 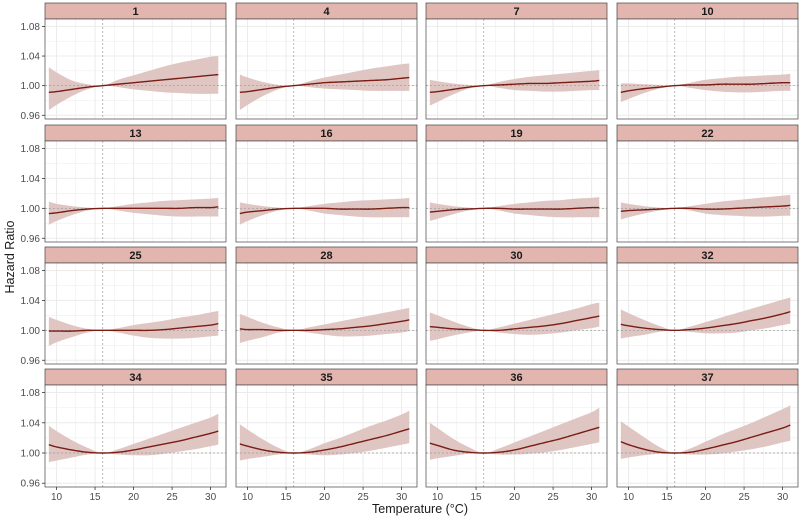 I want to click on facet-panel-10: 10, so click(x=707, y=61).